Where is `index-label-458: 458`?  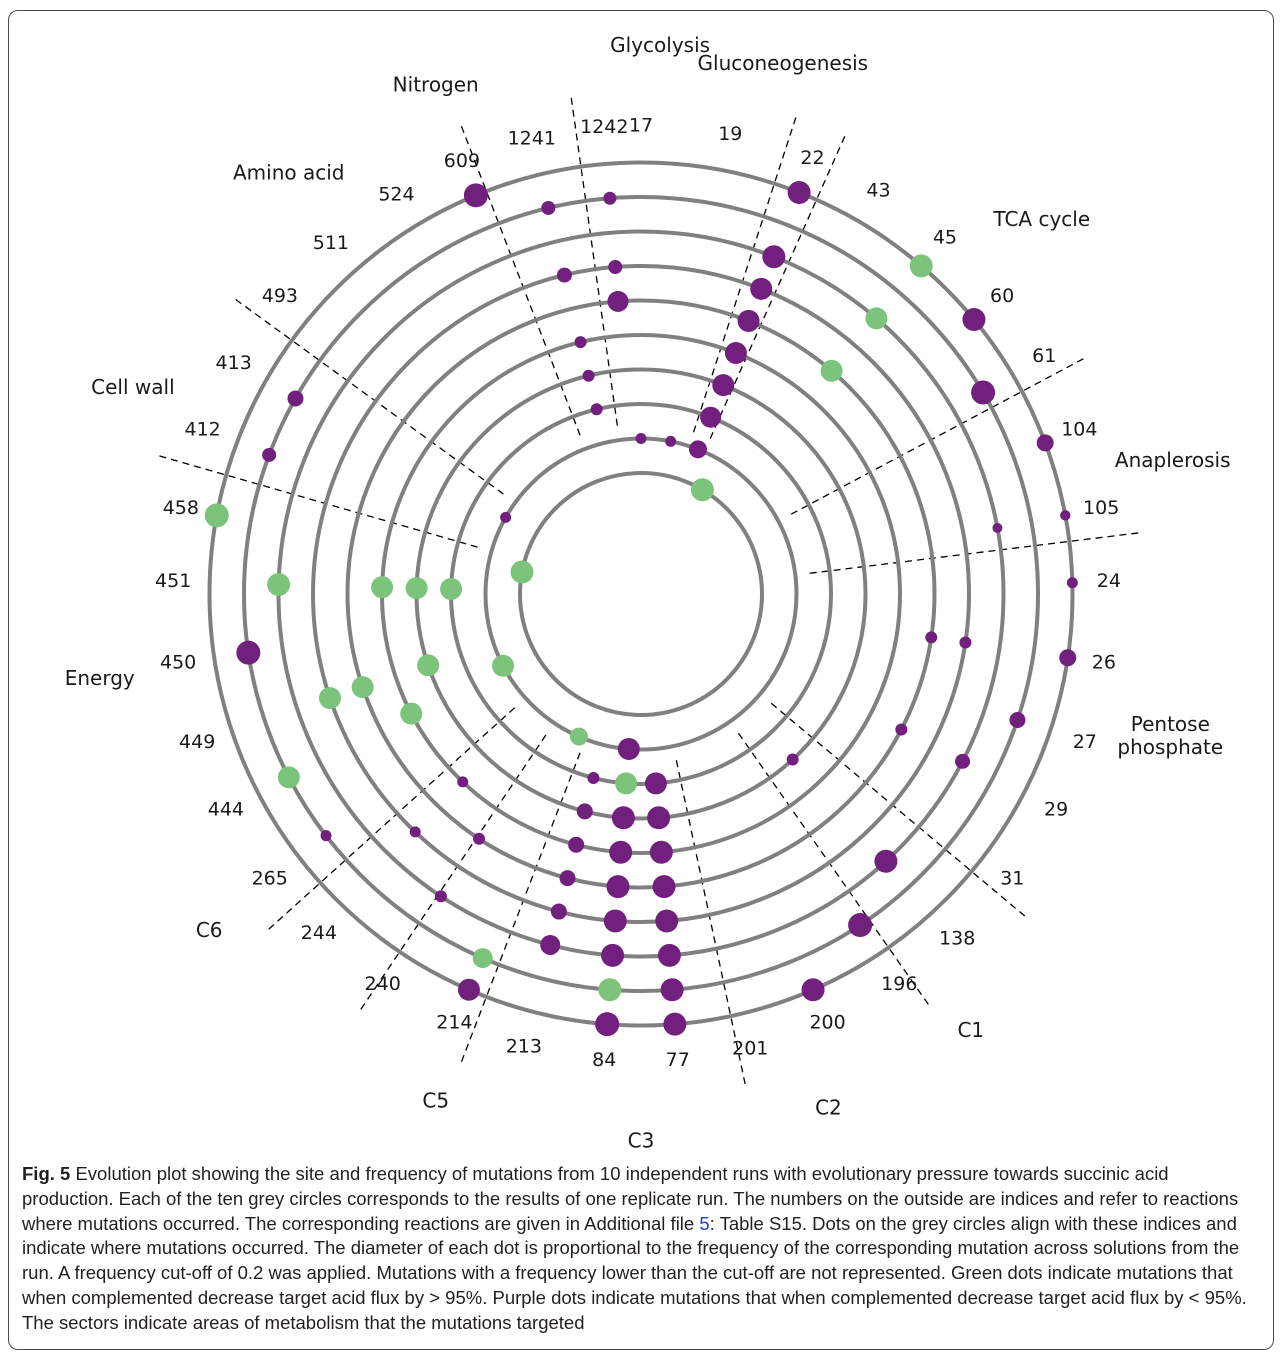
index-label-458: 458 is located at coordinates (181, 508).